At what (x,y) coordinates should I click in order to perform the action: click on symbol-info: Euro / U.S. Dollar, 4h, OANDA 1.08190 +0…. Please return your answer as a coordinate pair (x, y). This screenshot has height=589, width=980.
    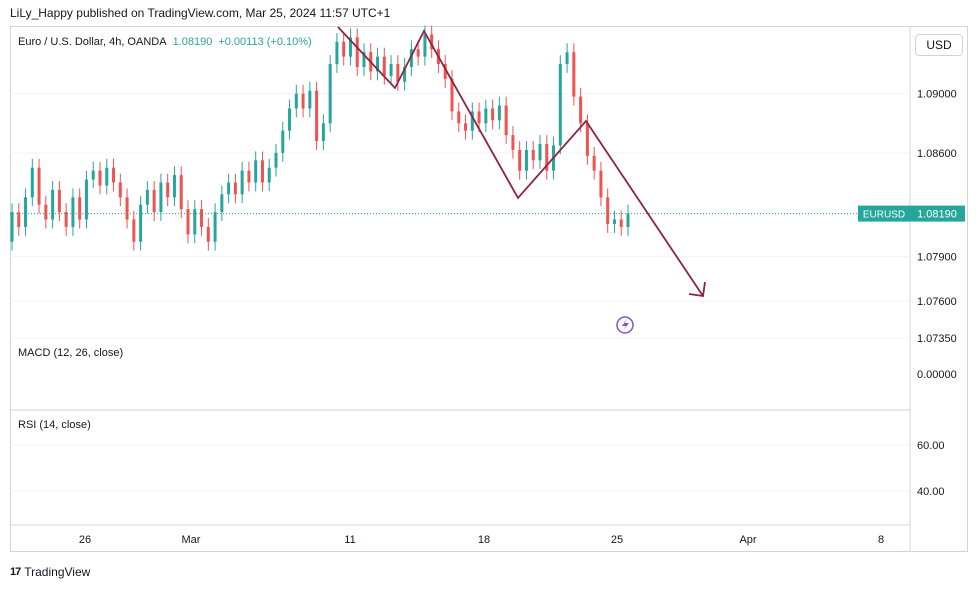
    Looking at the image, I should click on (165, 42).